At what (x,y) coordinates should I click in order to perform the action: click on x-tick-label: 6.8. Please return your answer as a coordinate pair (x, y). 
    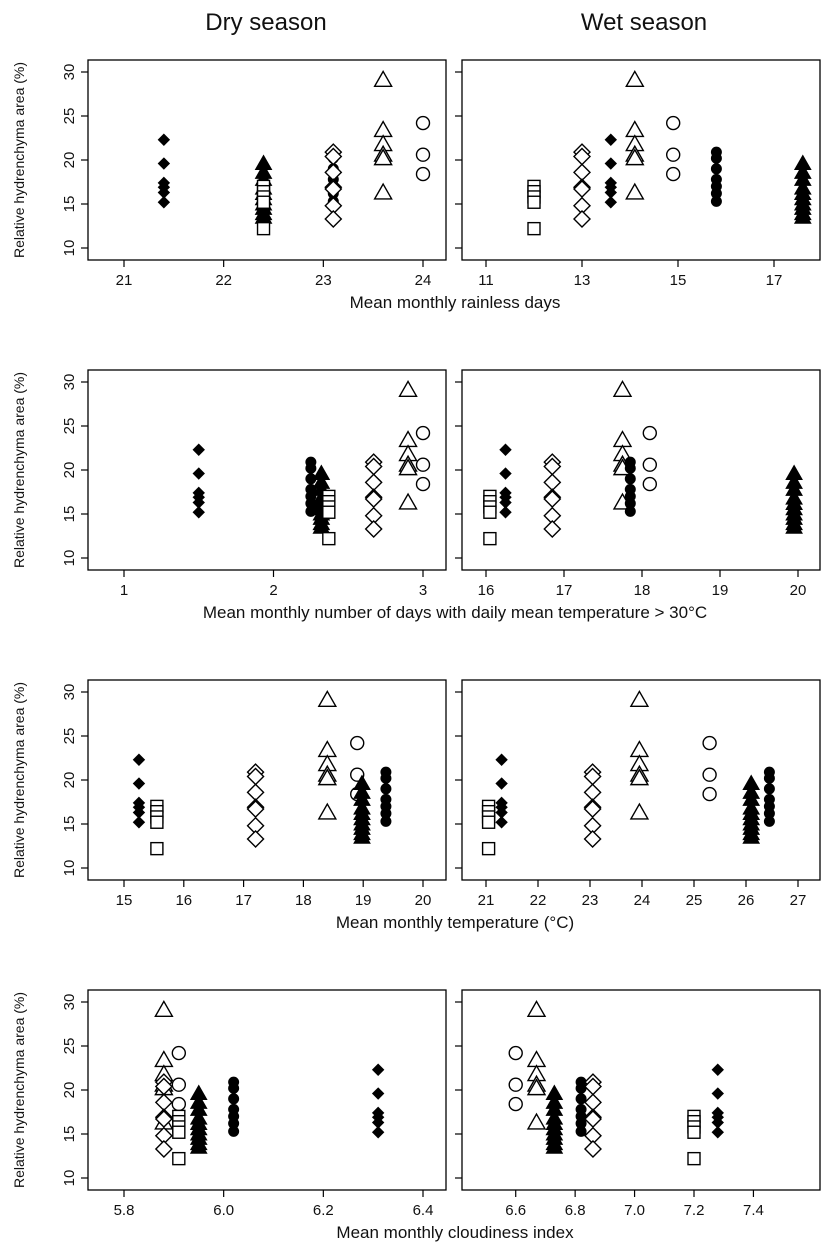
    Looking at the image, I should click on (575, 1210).